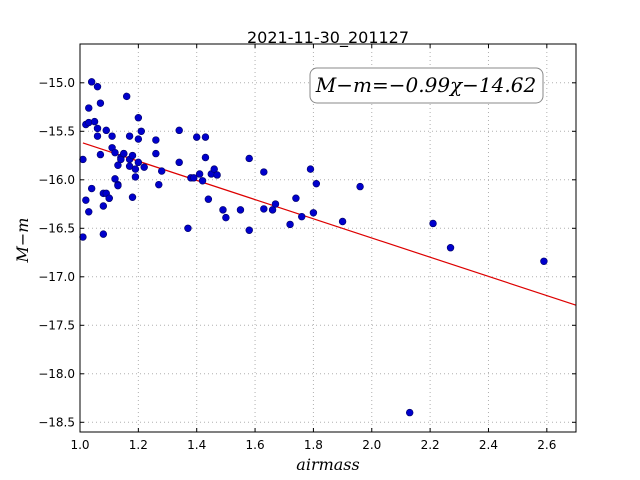  Describe the element at coordinates (546, 445) in the screenshot. I see `x-tick-label: 2.6` at that location.